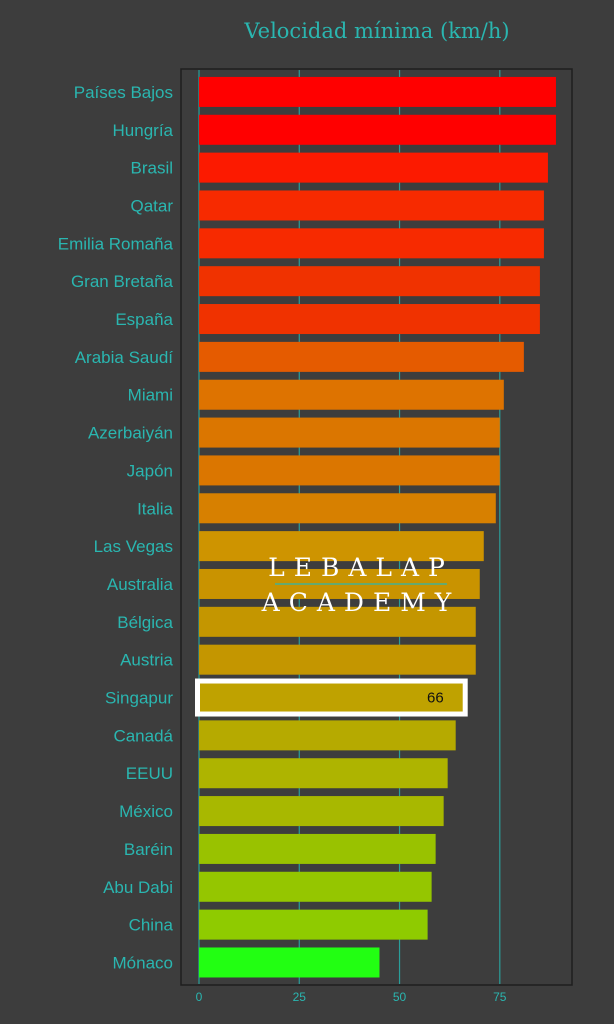 This screenshot has width=614, height=1024. What do you see at coordinates (149, 773) in the screenshot?
I see `category-label: EEUU` at bounding box center [149, 773].